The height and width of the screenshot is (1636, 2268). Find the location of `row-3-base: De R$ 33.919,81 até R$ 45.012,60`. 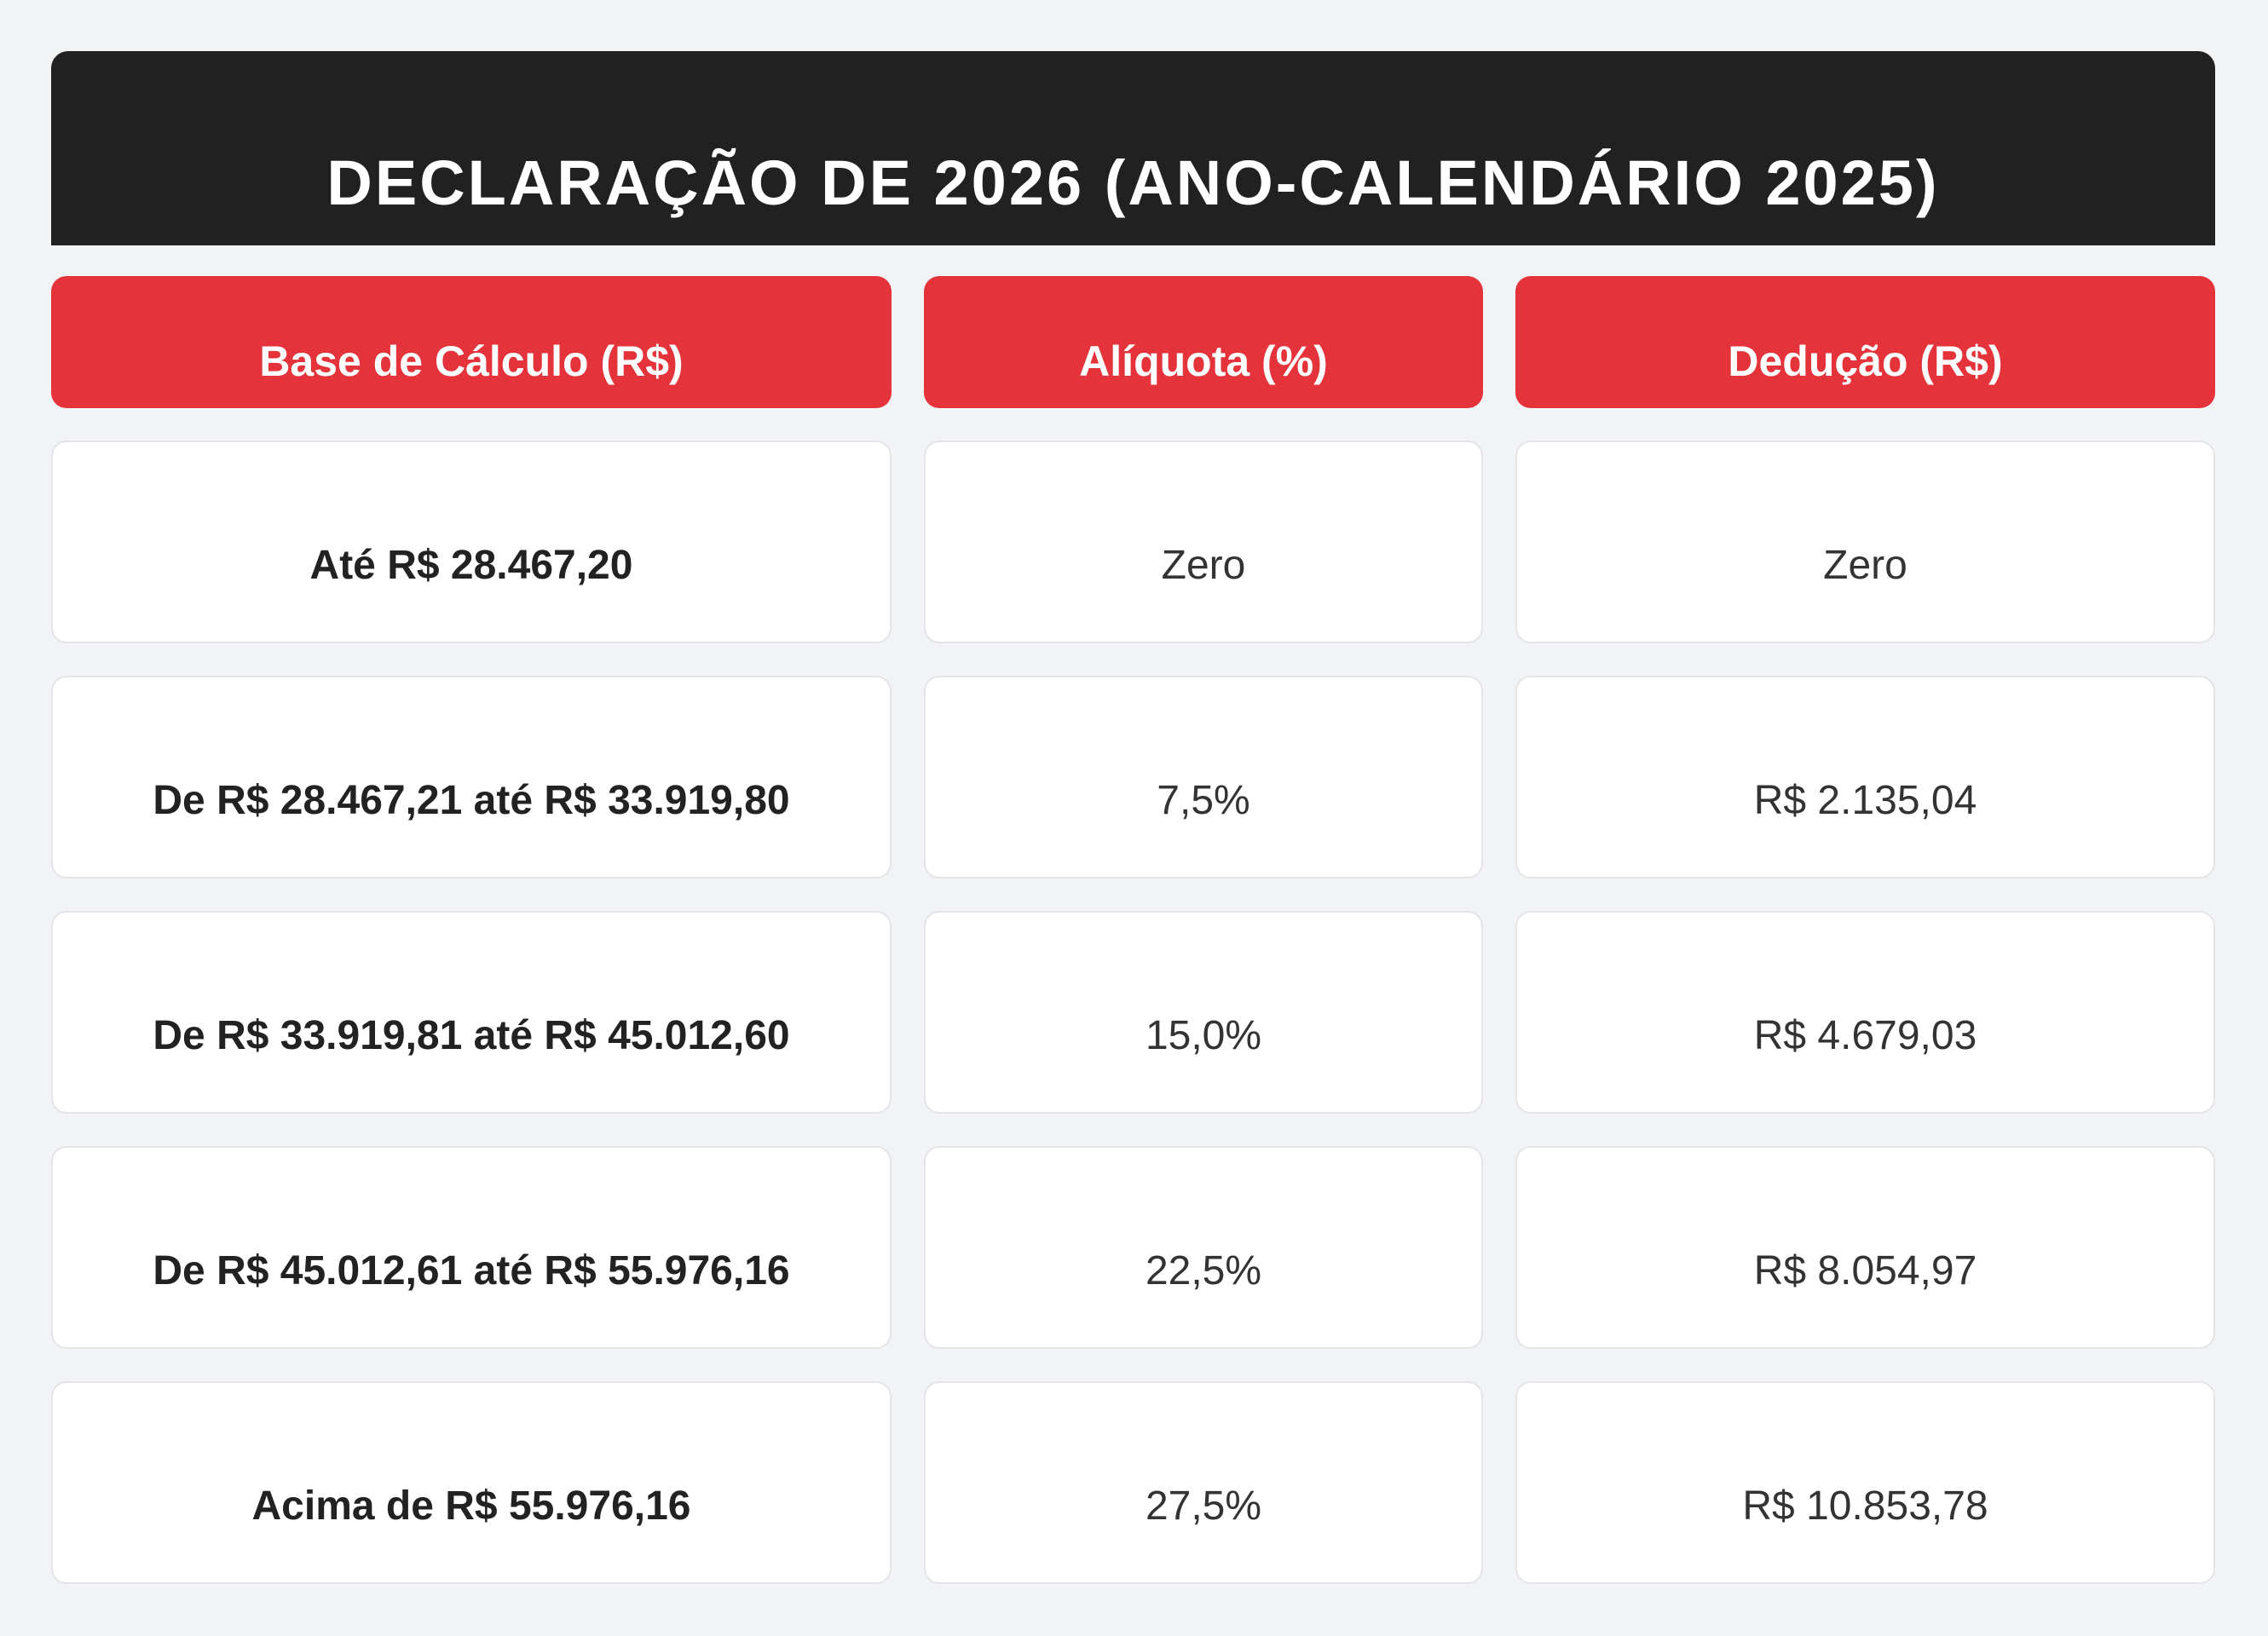

row-3-base: De R$ 33.919,81 até R$ 45.012,60 is located at coordinates (471, 1013).